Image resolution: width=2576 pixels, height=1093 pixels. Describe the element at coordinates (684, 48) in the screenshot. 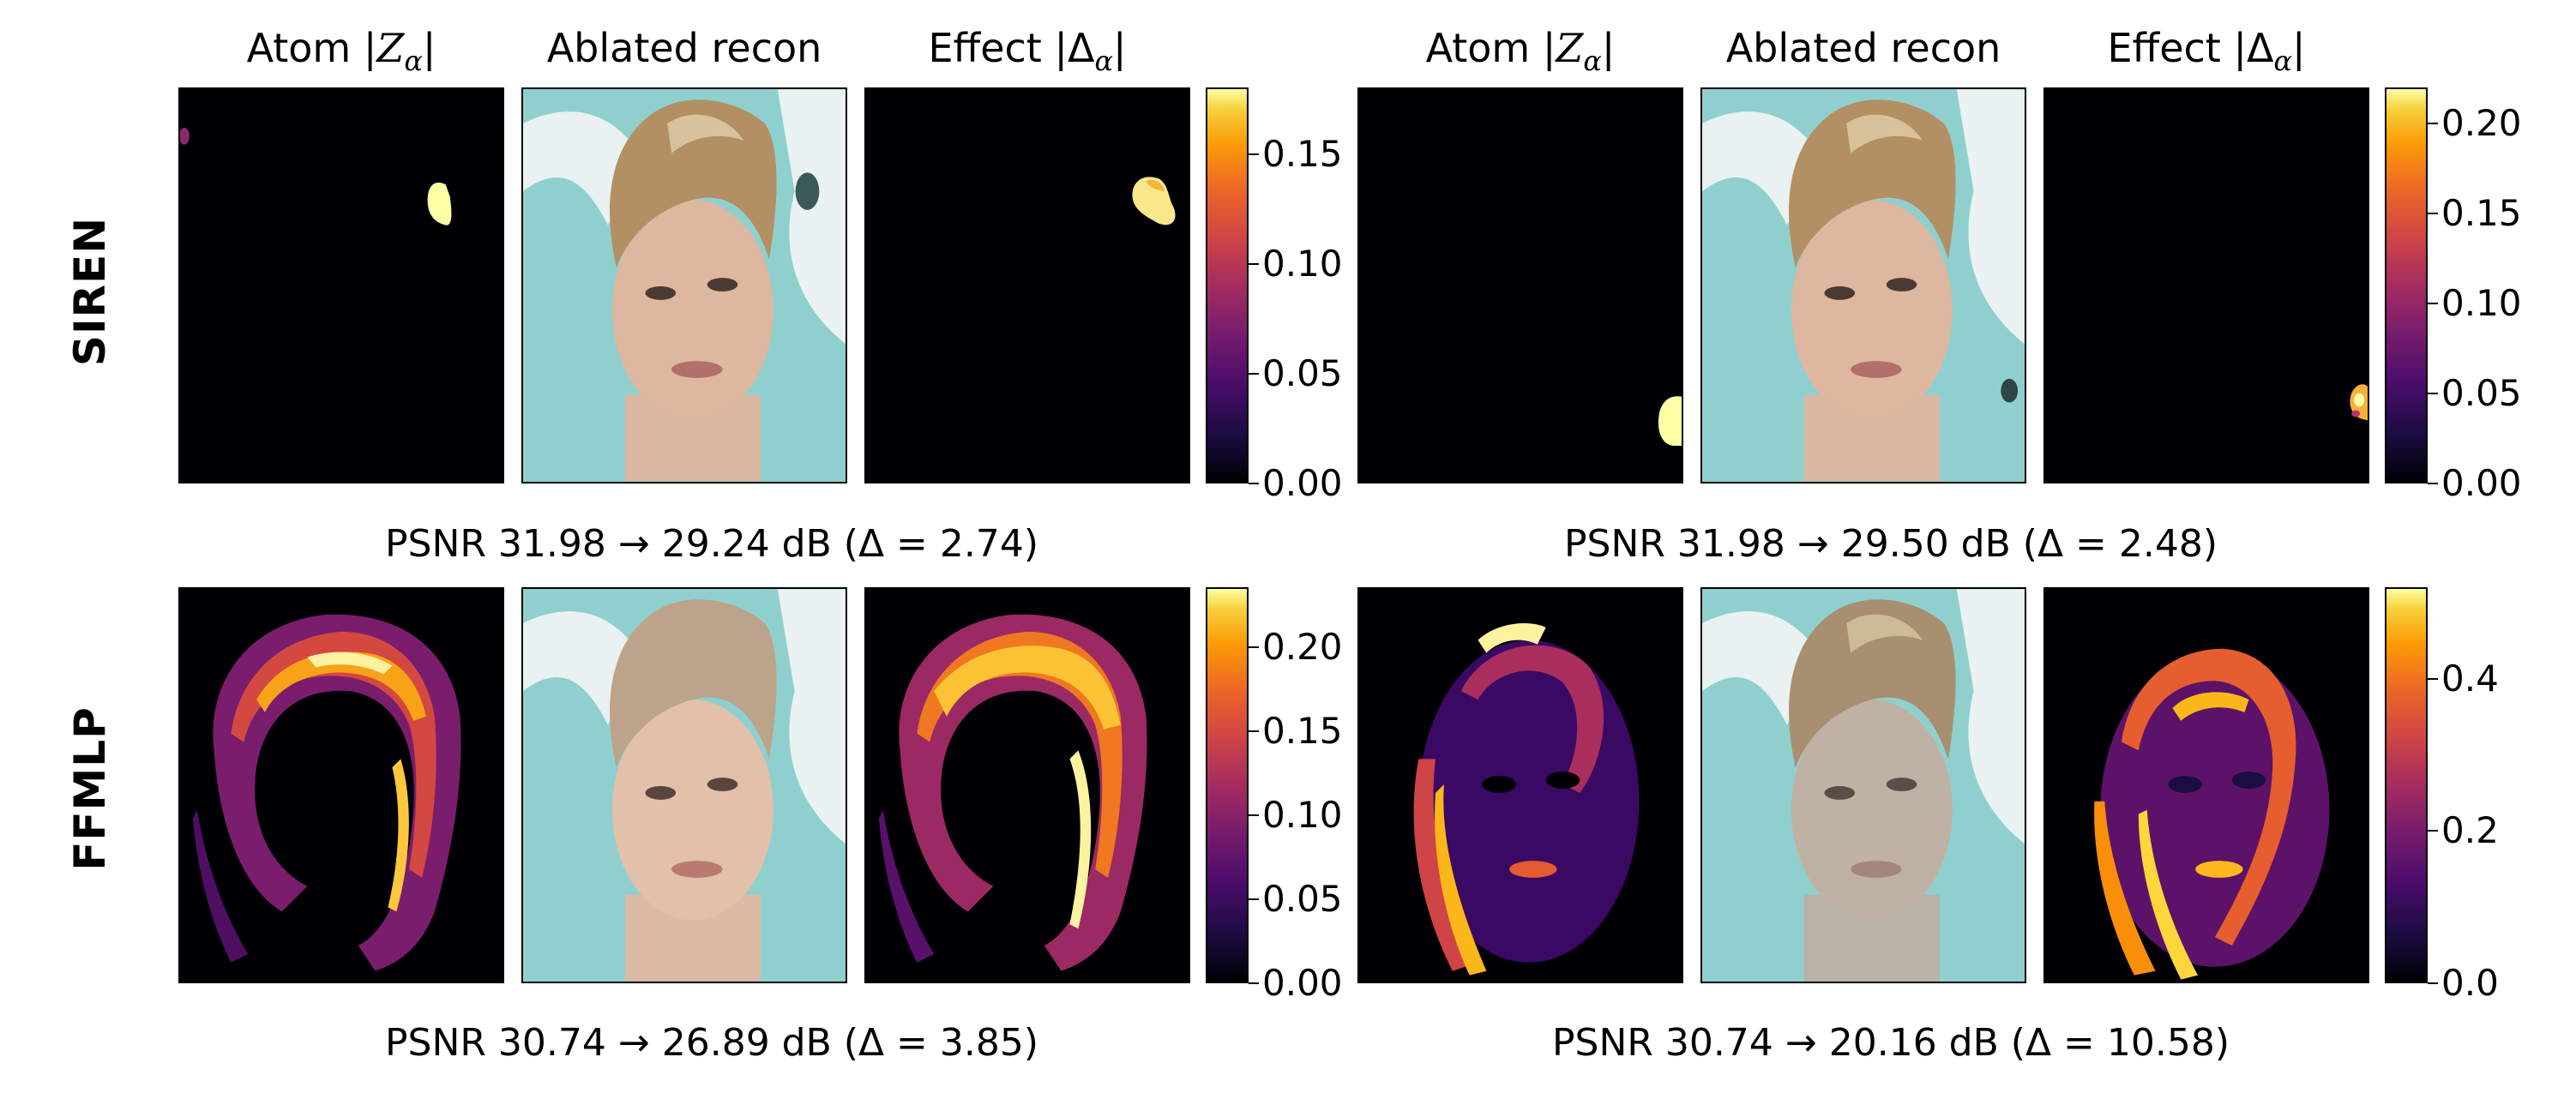

I see `col-title-ablated-left: Ablated recon` at that location.